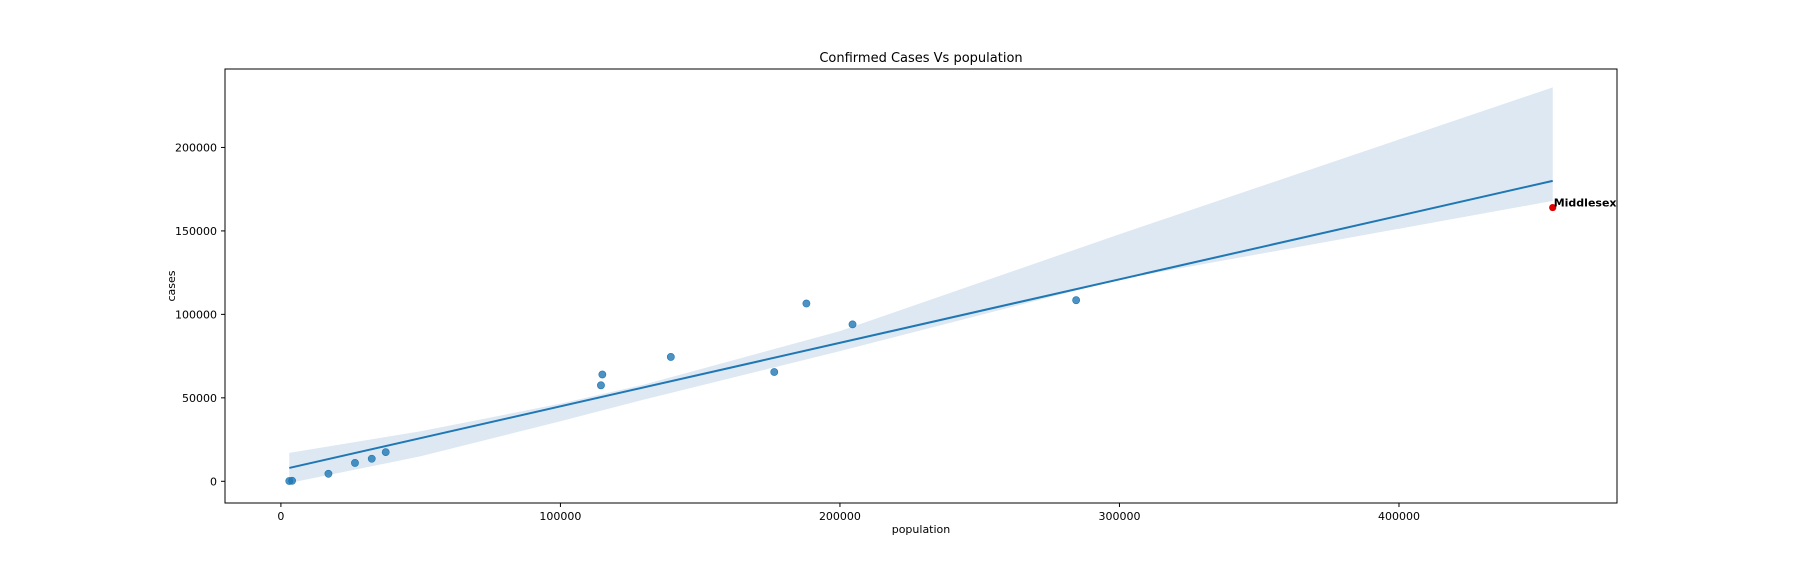 The image size is (1800, 576). What do you see at coordinates (560, 516) in the screenshot?
I see `x-tick-label: 100000` at bounding box center [560, 516].